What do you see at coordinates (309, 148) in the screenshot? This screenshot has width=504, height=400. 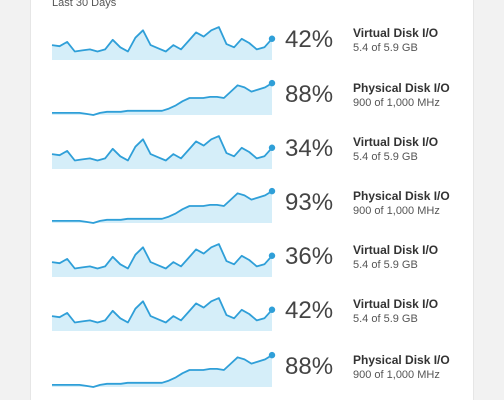 I see `metric-percent: 34%` at bounding box center [309, 148].